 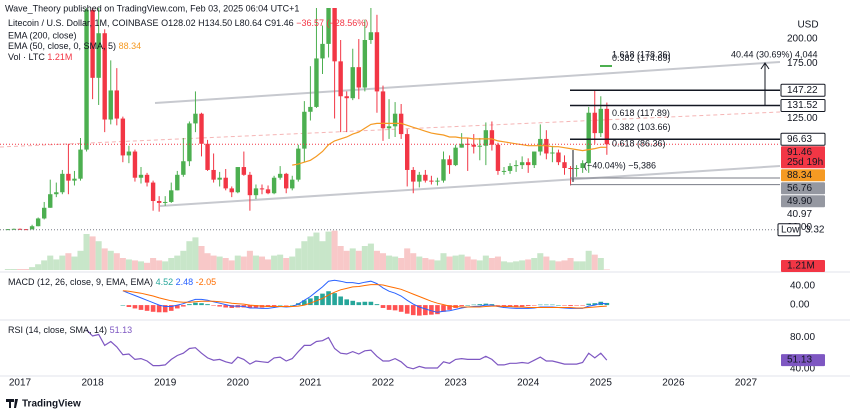 I want to click on price-label: 125.00, so click(x=802, y=118).